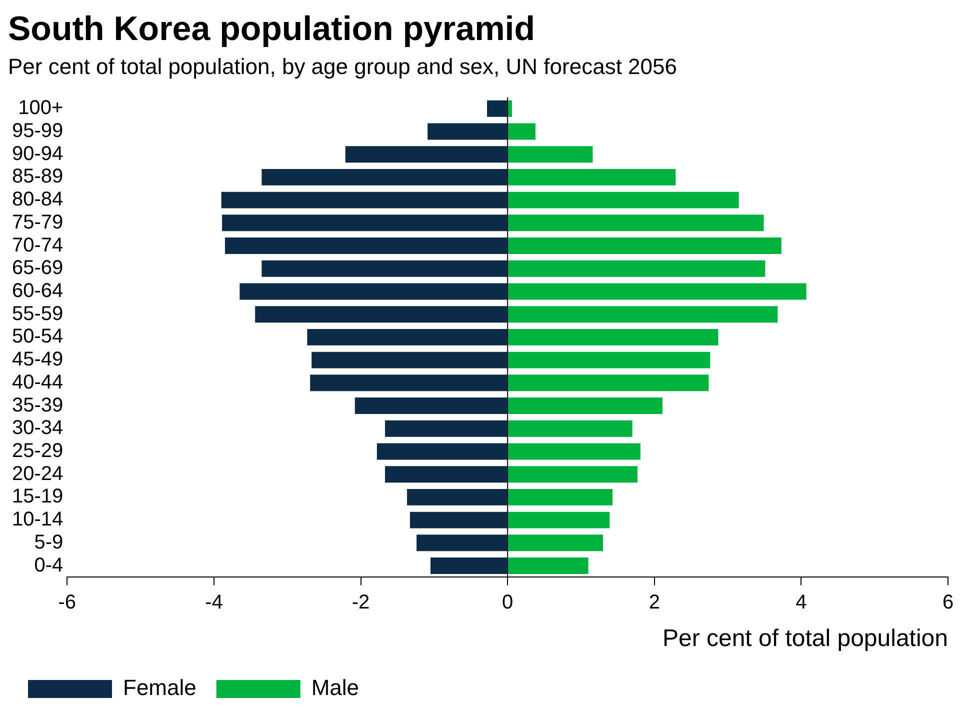 The height and width of the screenshot is (720, 960). What do you see at coordinates (38, 519) in the screenshot?
I see `y-tick-label: 10-14` at bounding box center [38, 519].